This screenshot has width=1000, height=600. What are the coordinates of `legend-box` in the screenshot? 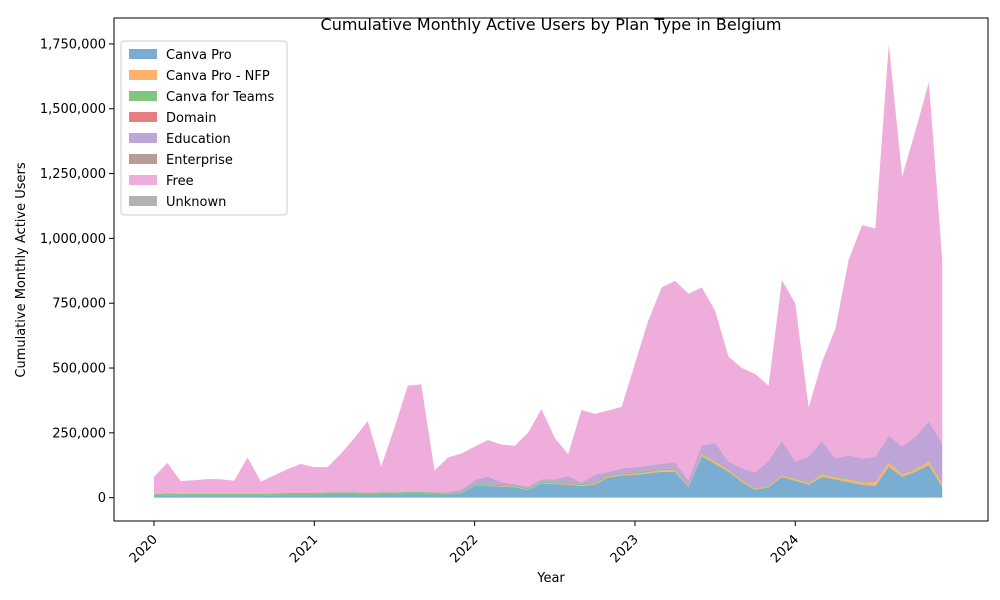 It's located at (204, 128).